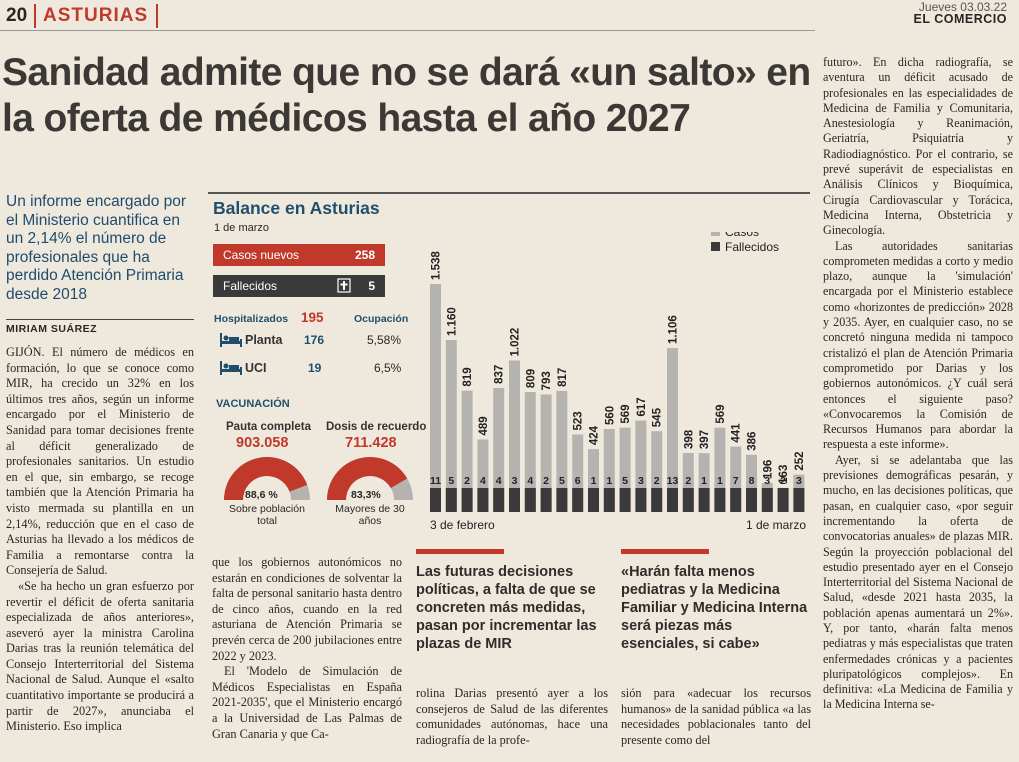 The image size is (1019, 762). Describe the element at coordinates (665, 551) in the screenshot. I see `quote-bar` at that location.